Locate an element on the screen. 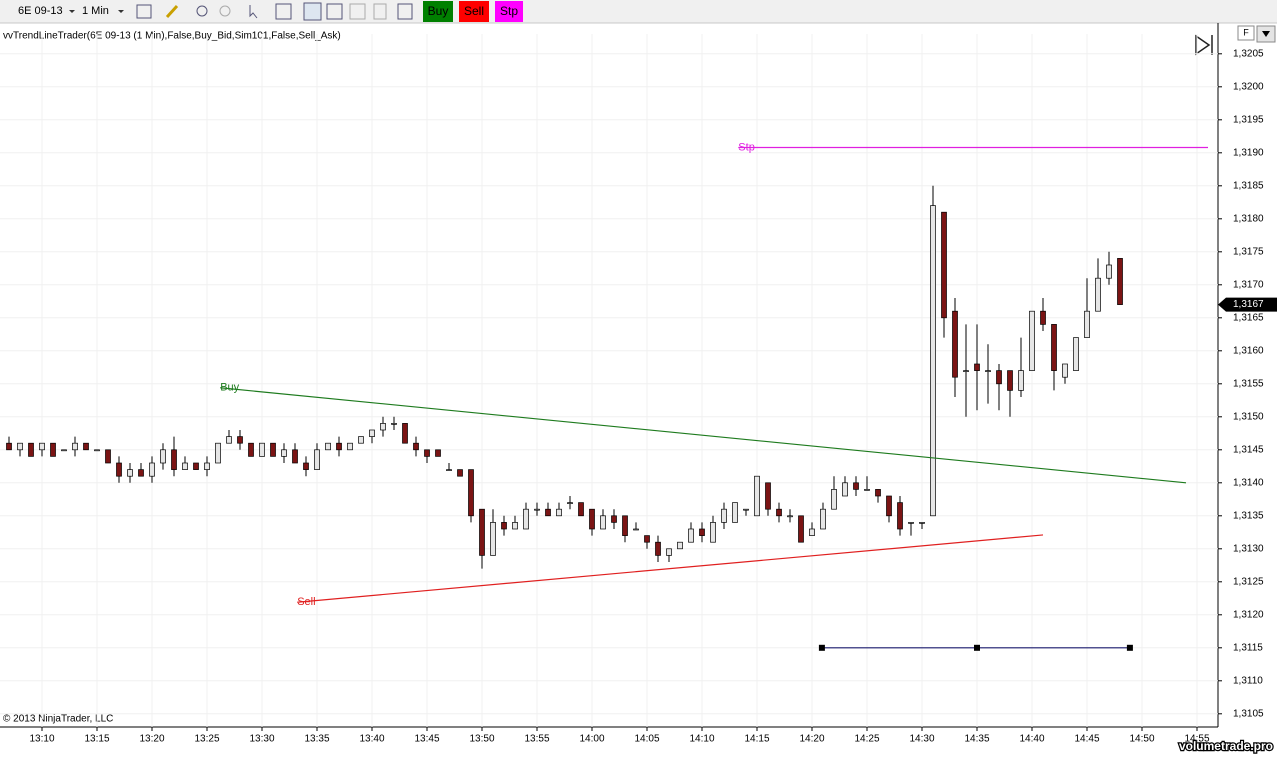  template-icon is located at coordinates (380, 11).